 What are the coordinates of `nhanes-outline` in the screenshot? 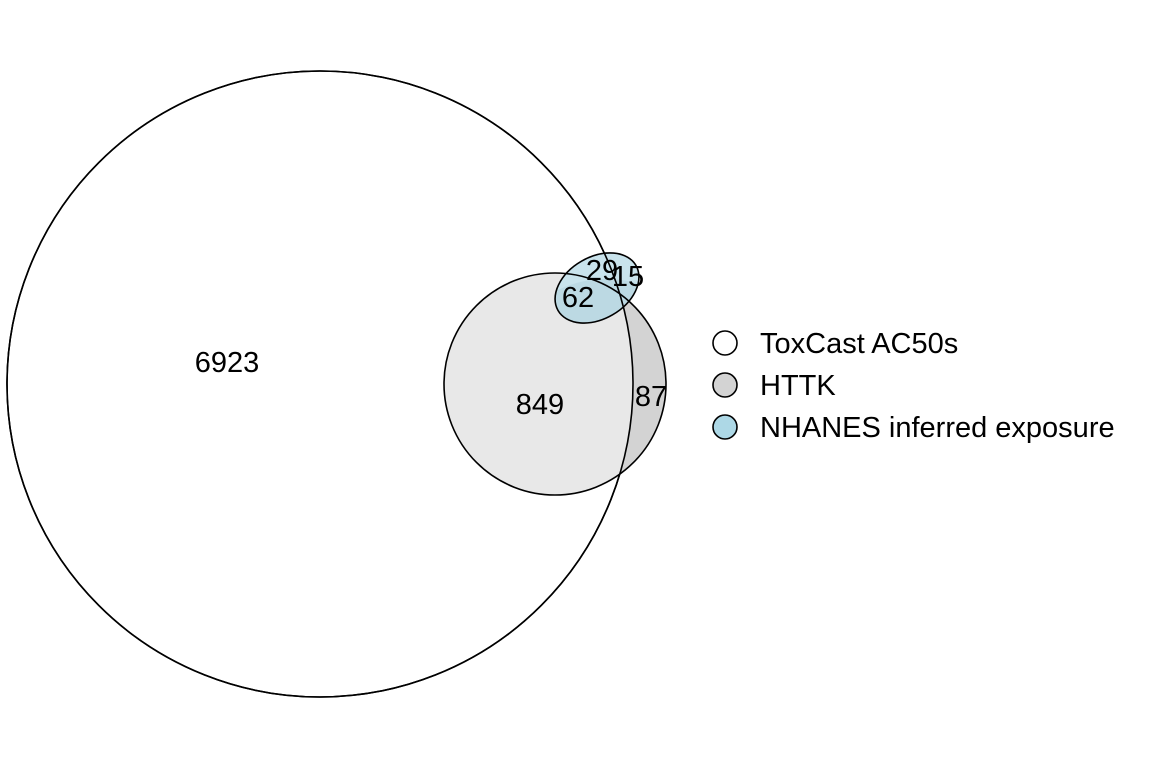 It's located at (597, 288).